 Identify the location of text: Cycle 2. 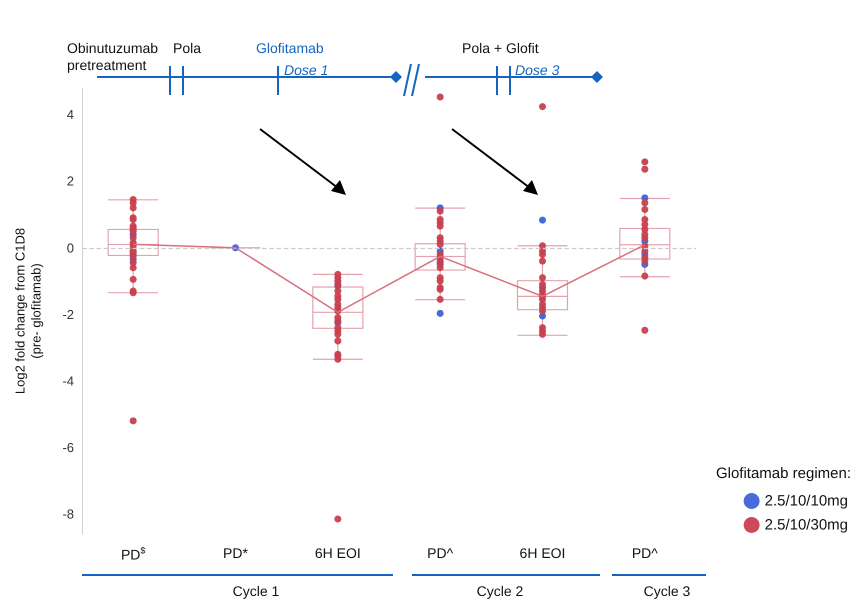
(500, 591).